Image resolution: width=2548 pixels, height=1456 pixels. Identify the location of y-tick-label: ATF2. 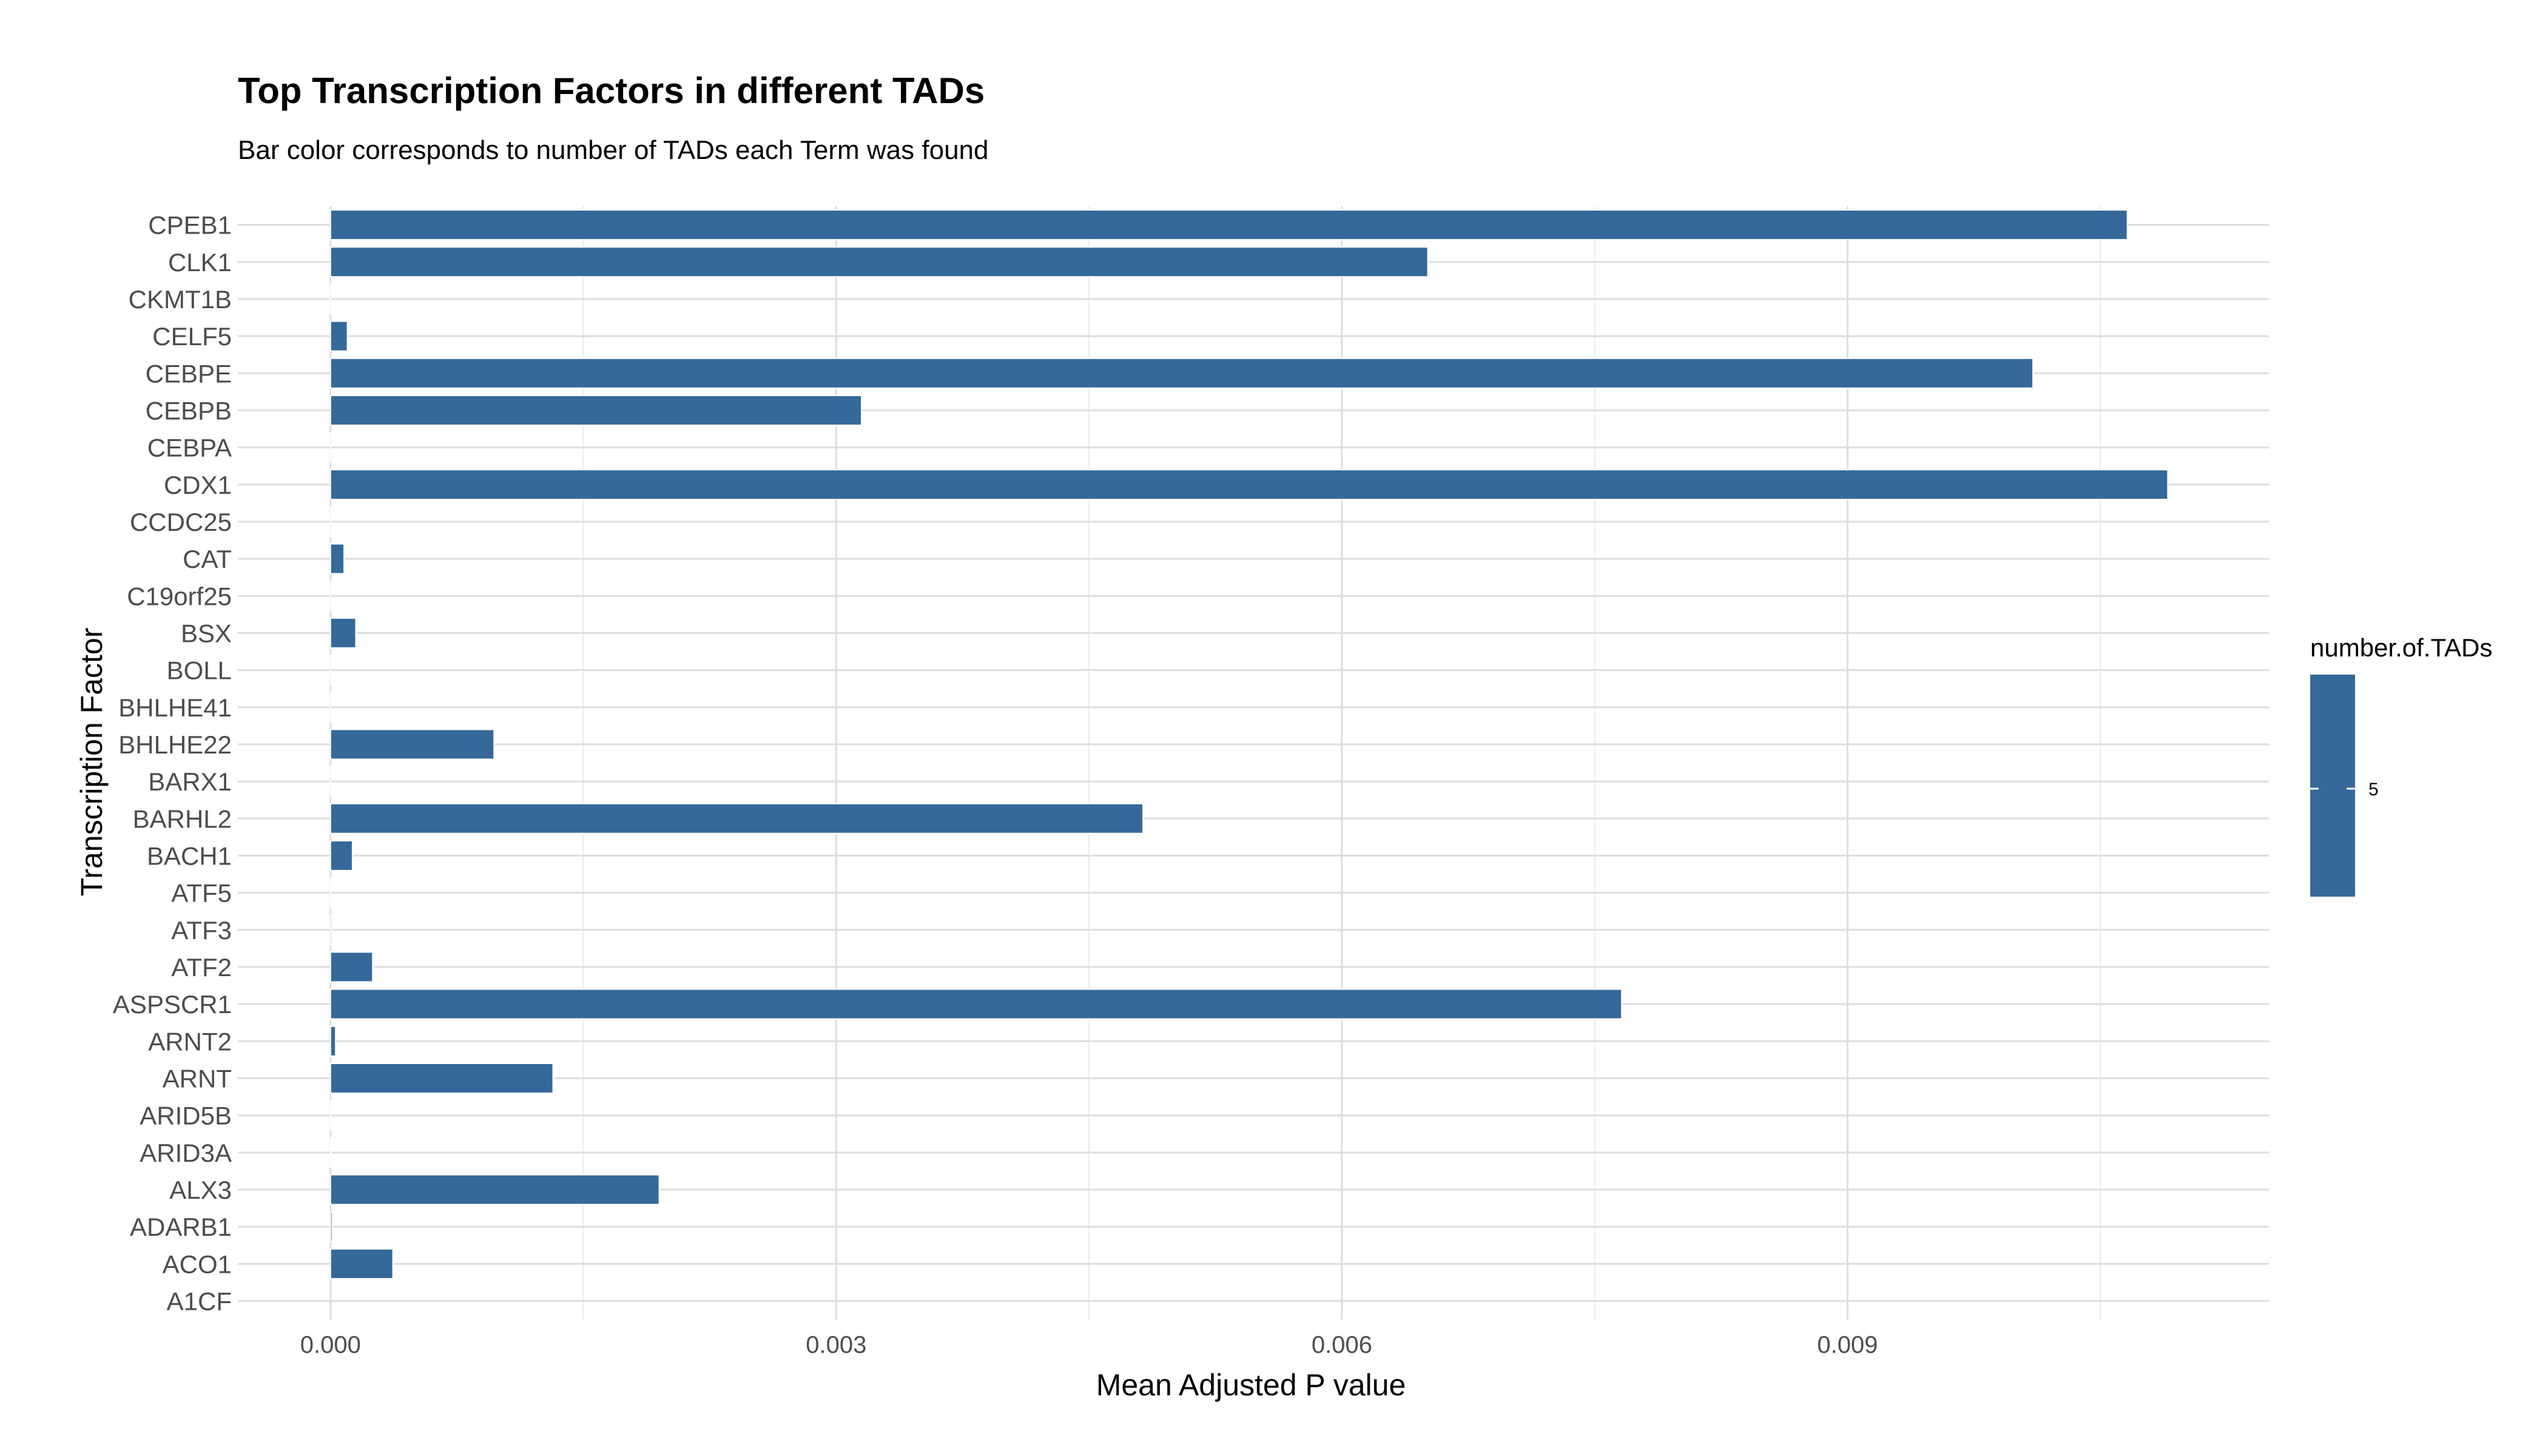
(201, 967).